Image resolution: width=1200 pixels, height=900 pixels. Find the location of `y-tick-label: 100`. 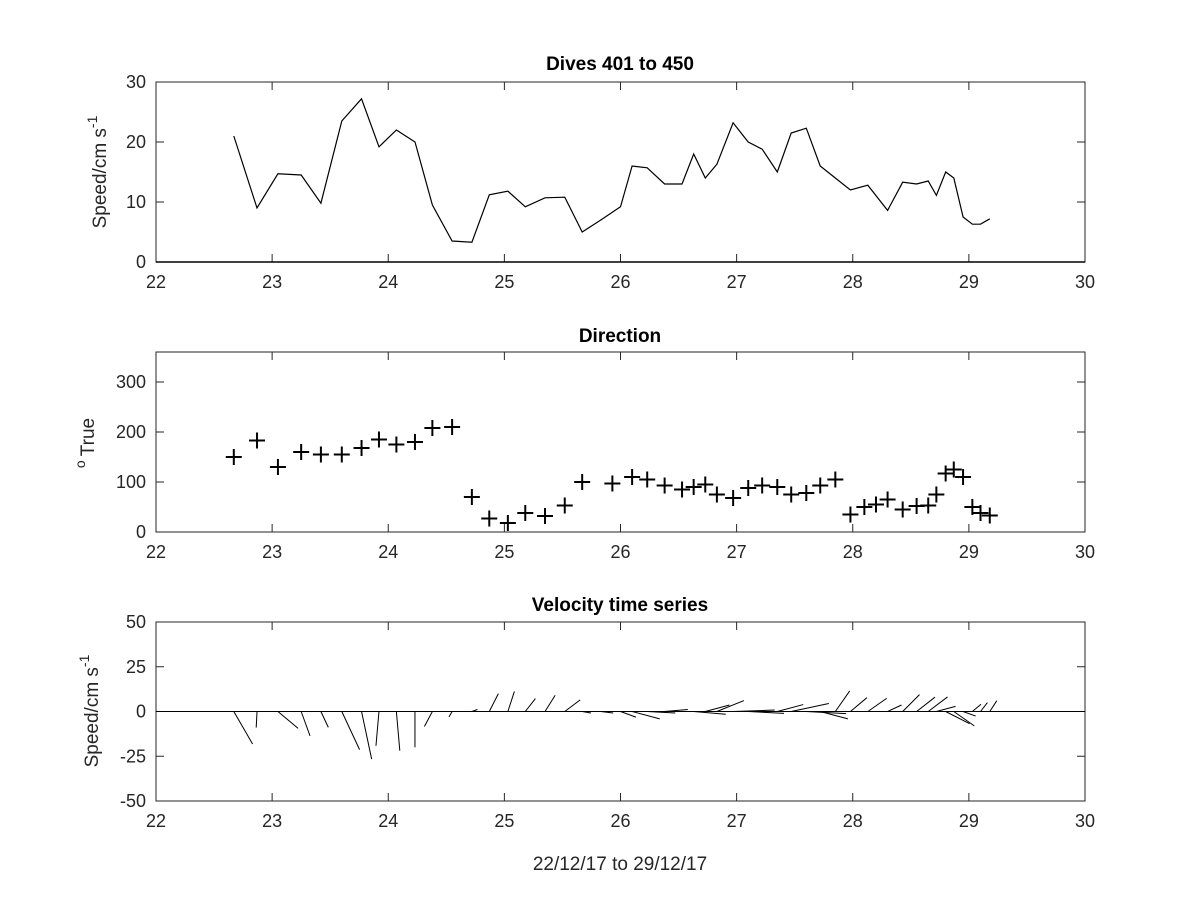

y-tick-label: 100 is located at coordinates (131, 482).